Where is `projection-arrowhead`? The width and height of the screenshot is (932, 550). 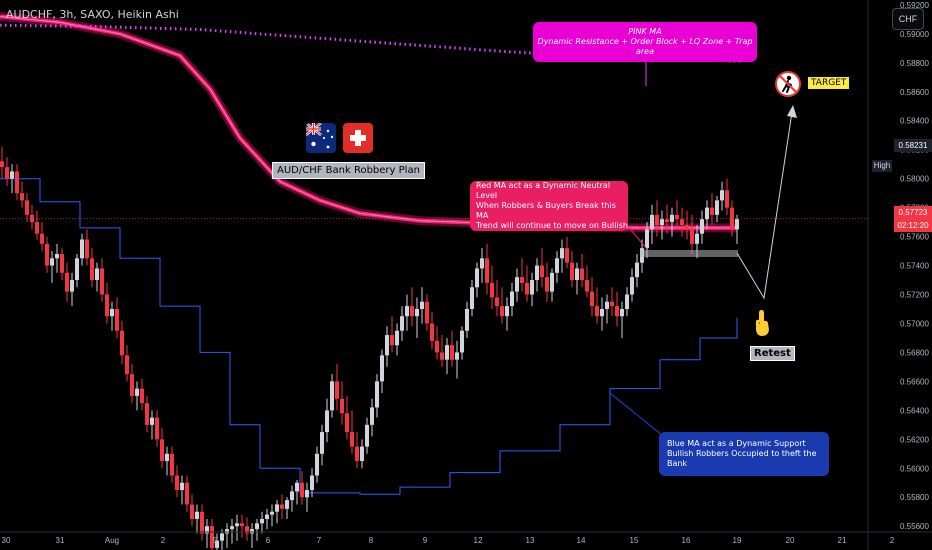 projection-arrowhead is located at coordinates (792, 111).